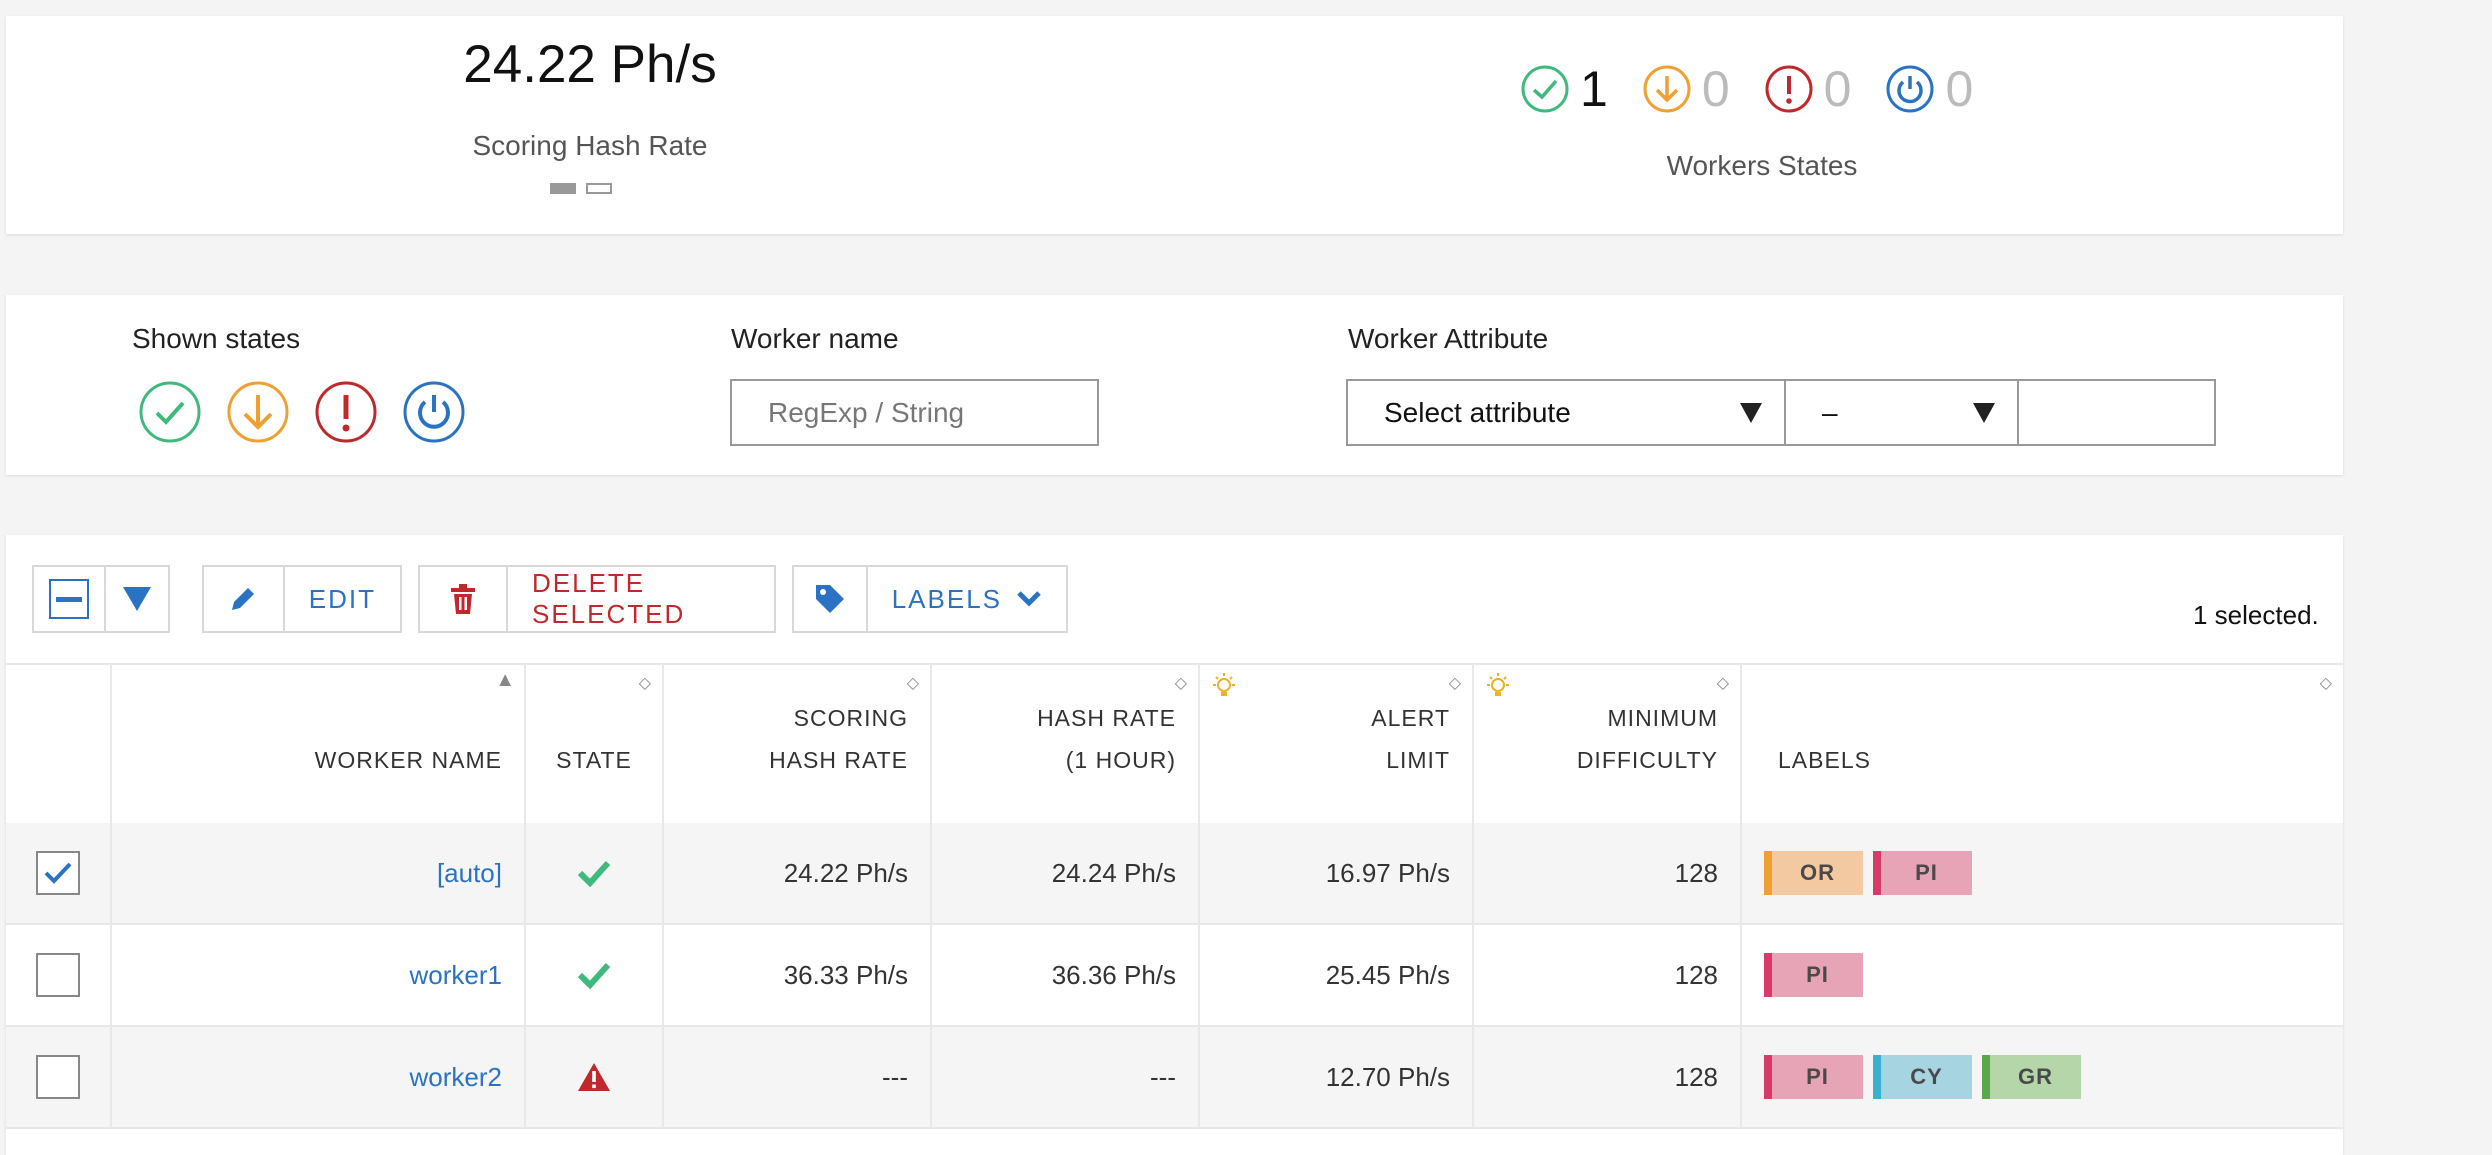 This screenshot has height=1155, width=2492. What do you see at coordinates (914, 412) in the screenshot?
I see `worker-name-input` at bounding box center [914, 412].